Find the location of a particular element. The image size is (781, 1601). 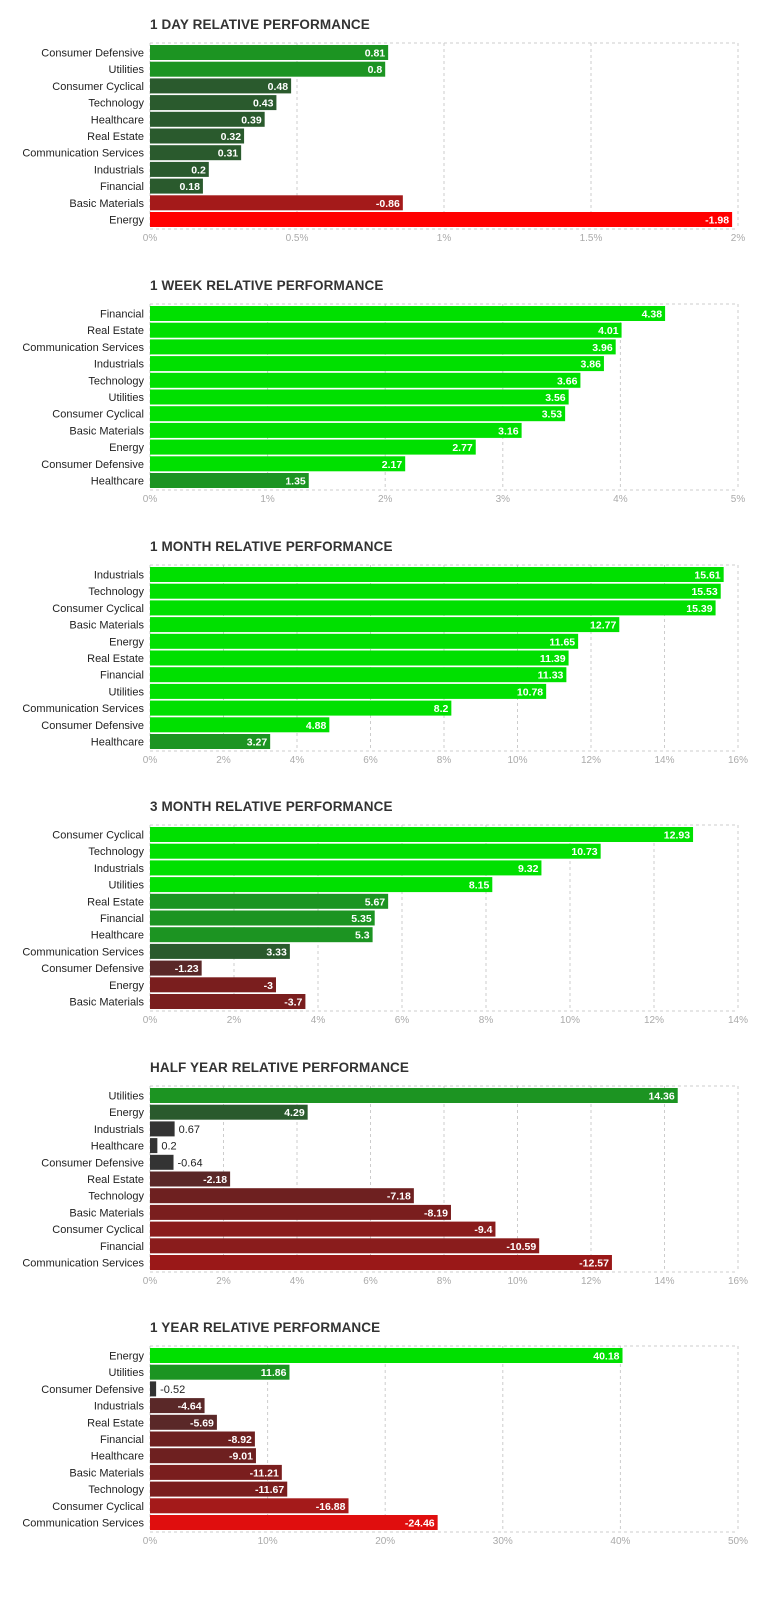

data-label: 0.31 is located at coordinates (228, 154).